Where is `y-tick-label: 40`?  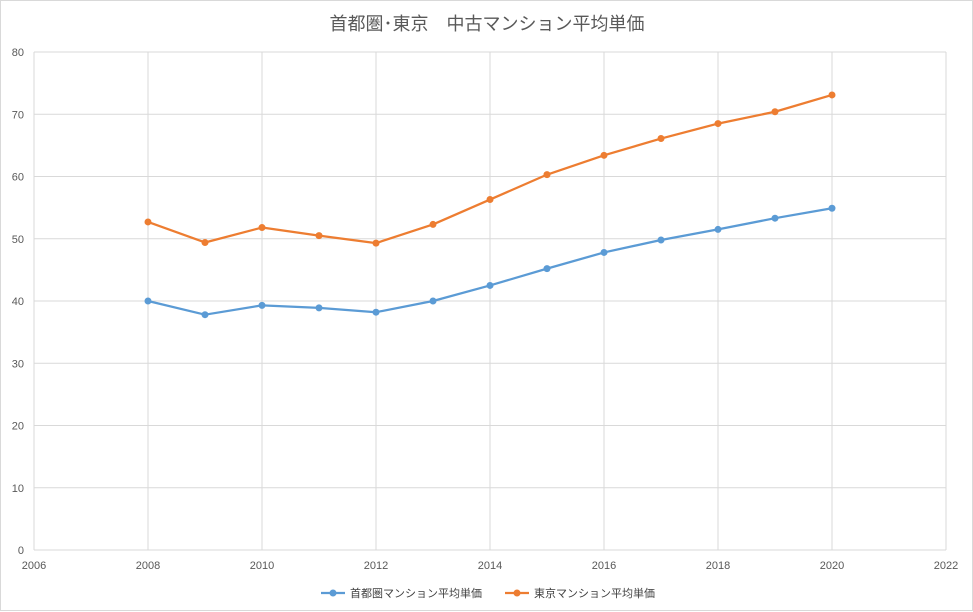
y-tick-label: 40 is located at coordinates (18, 302).